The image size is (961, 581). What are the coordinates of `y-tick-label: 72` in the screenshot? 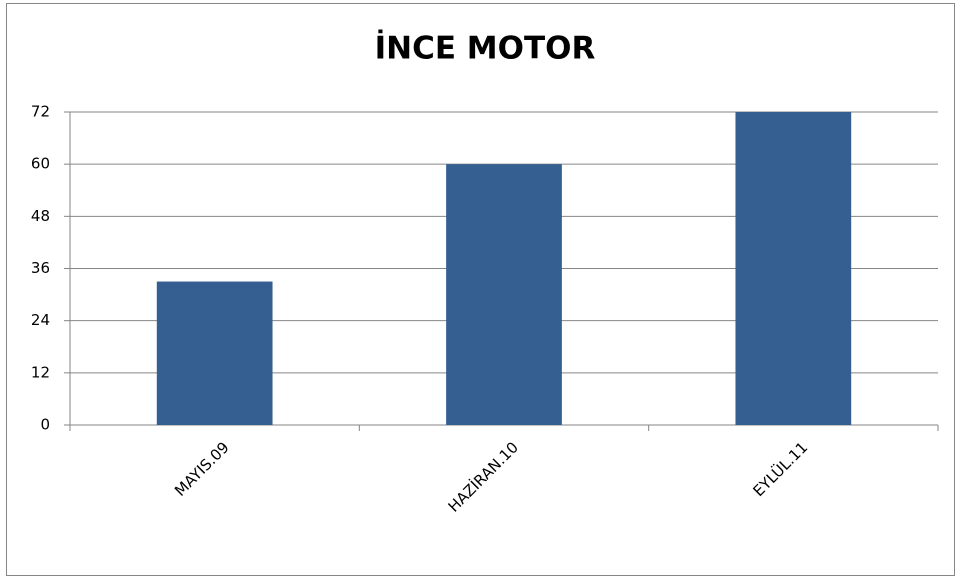 It's located at (40, 112).